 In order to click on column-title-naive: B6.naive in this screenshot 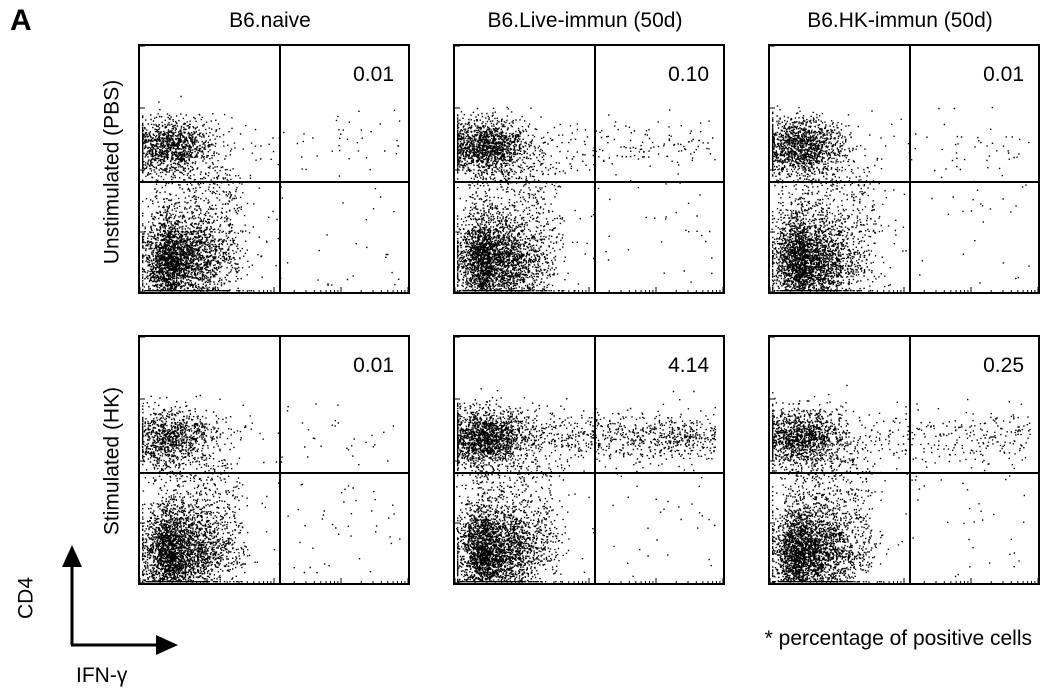, I will do `click(270, 20)`.